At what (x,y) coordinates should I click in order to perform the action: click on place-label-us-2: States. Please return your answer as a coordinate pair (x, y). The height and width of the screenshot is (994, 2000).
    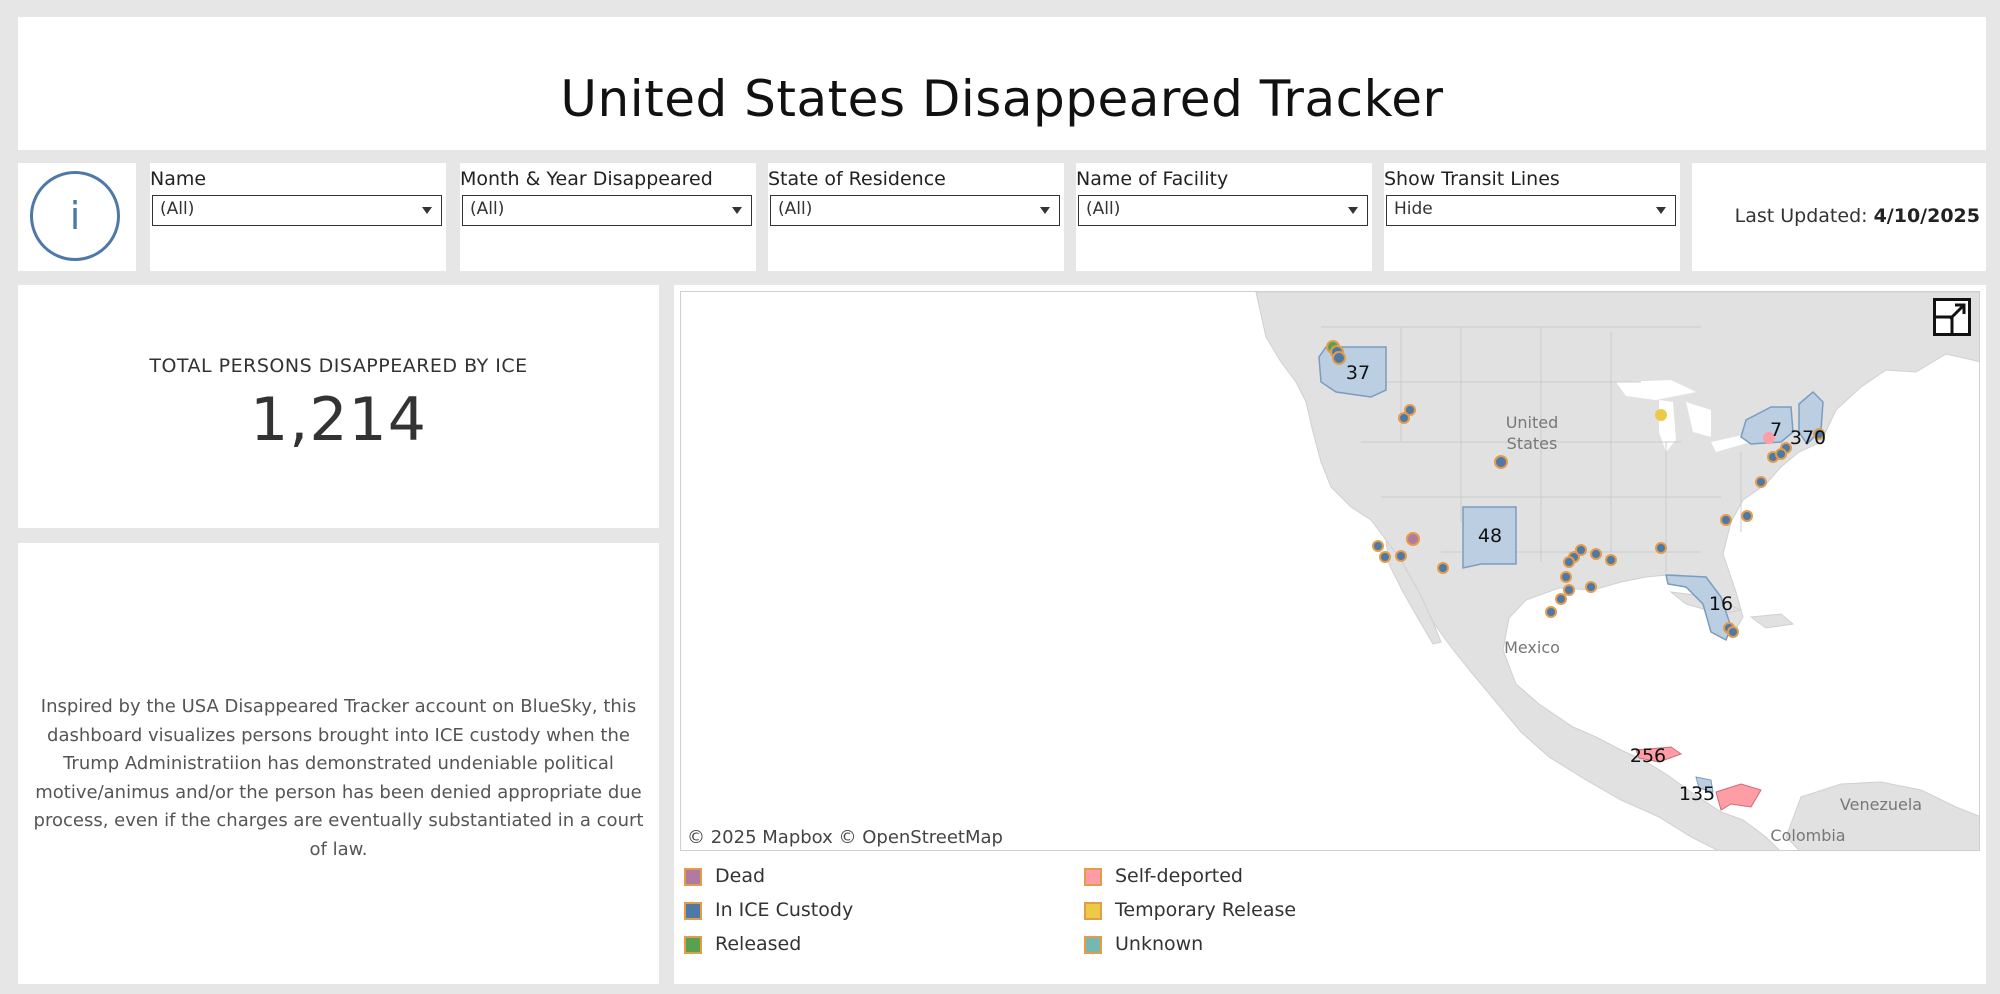
    Looking at the image, I should click on (1532, 443).